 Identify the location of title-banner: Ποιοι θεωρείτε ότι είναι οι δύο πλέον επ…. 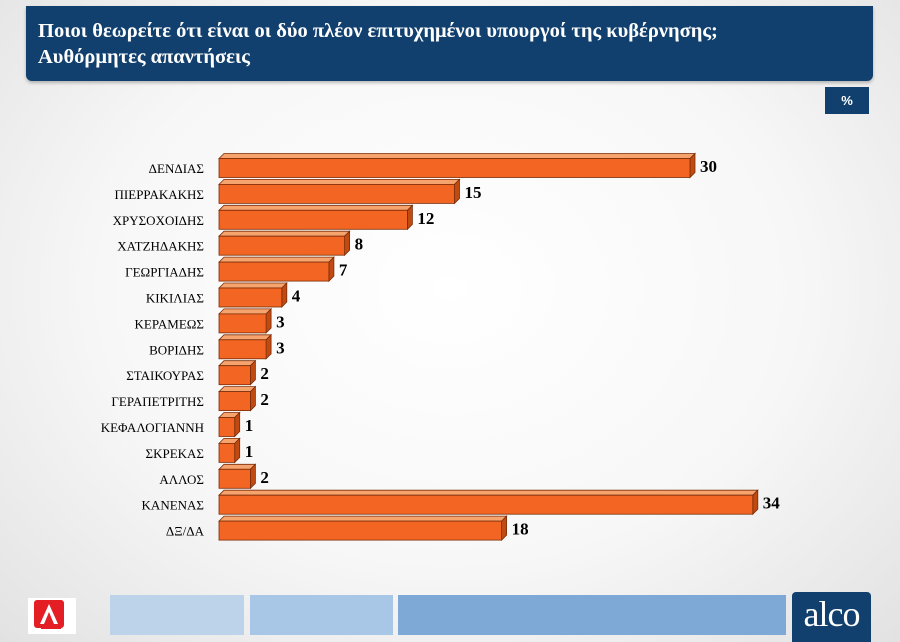
(449, 43).